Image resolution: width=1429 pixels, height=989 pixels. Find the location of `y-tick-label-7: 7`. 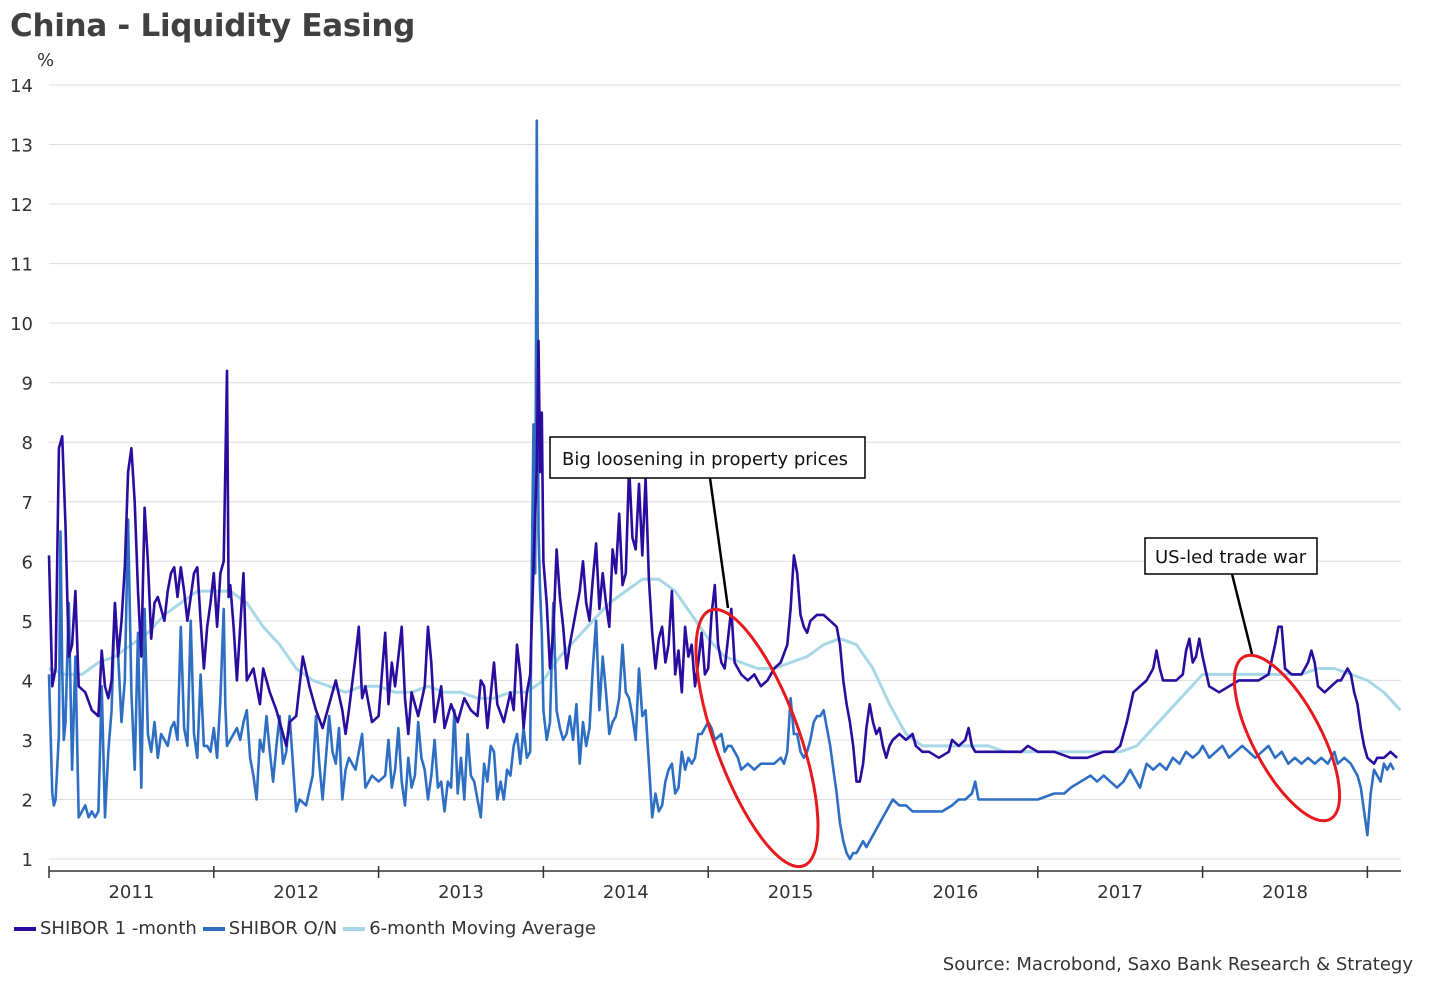

y-tick-label-7: 7 is located at coordinates (27, 503).